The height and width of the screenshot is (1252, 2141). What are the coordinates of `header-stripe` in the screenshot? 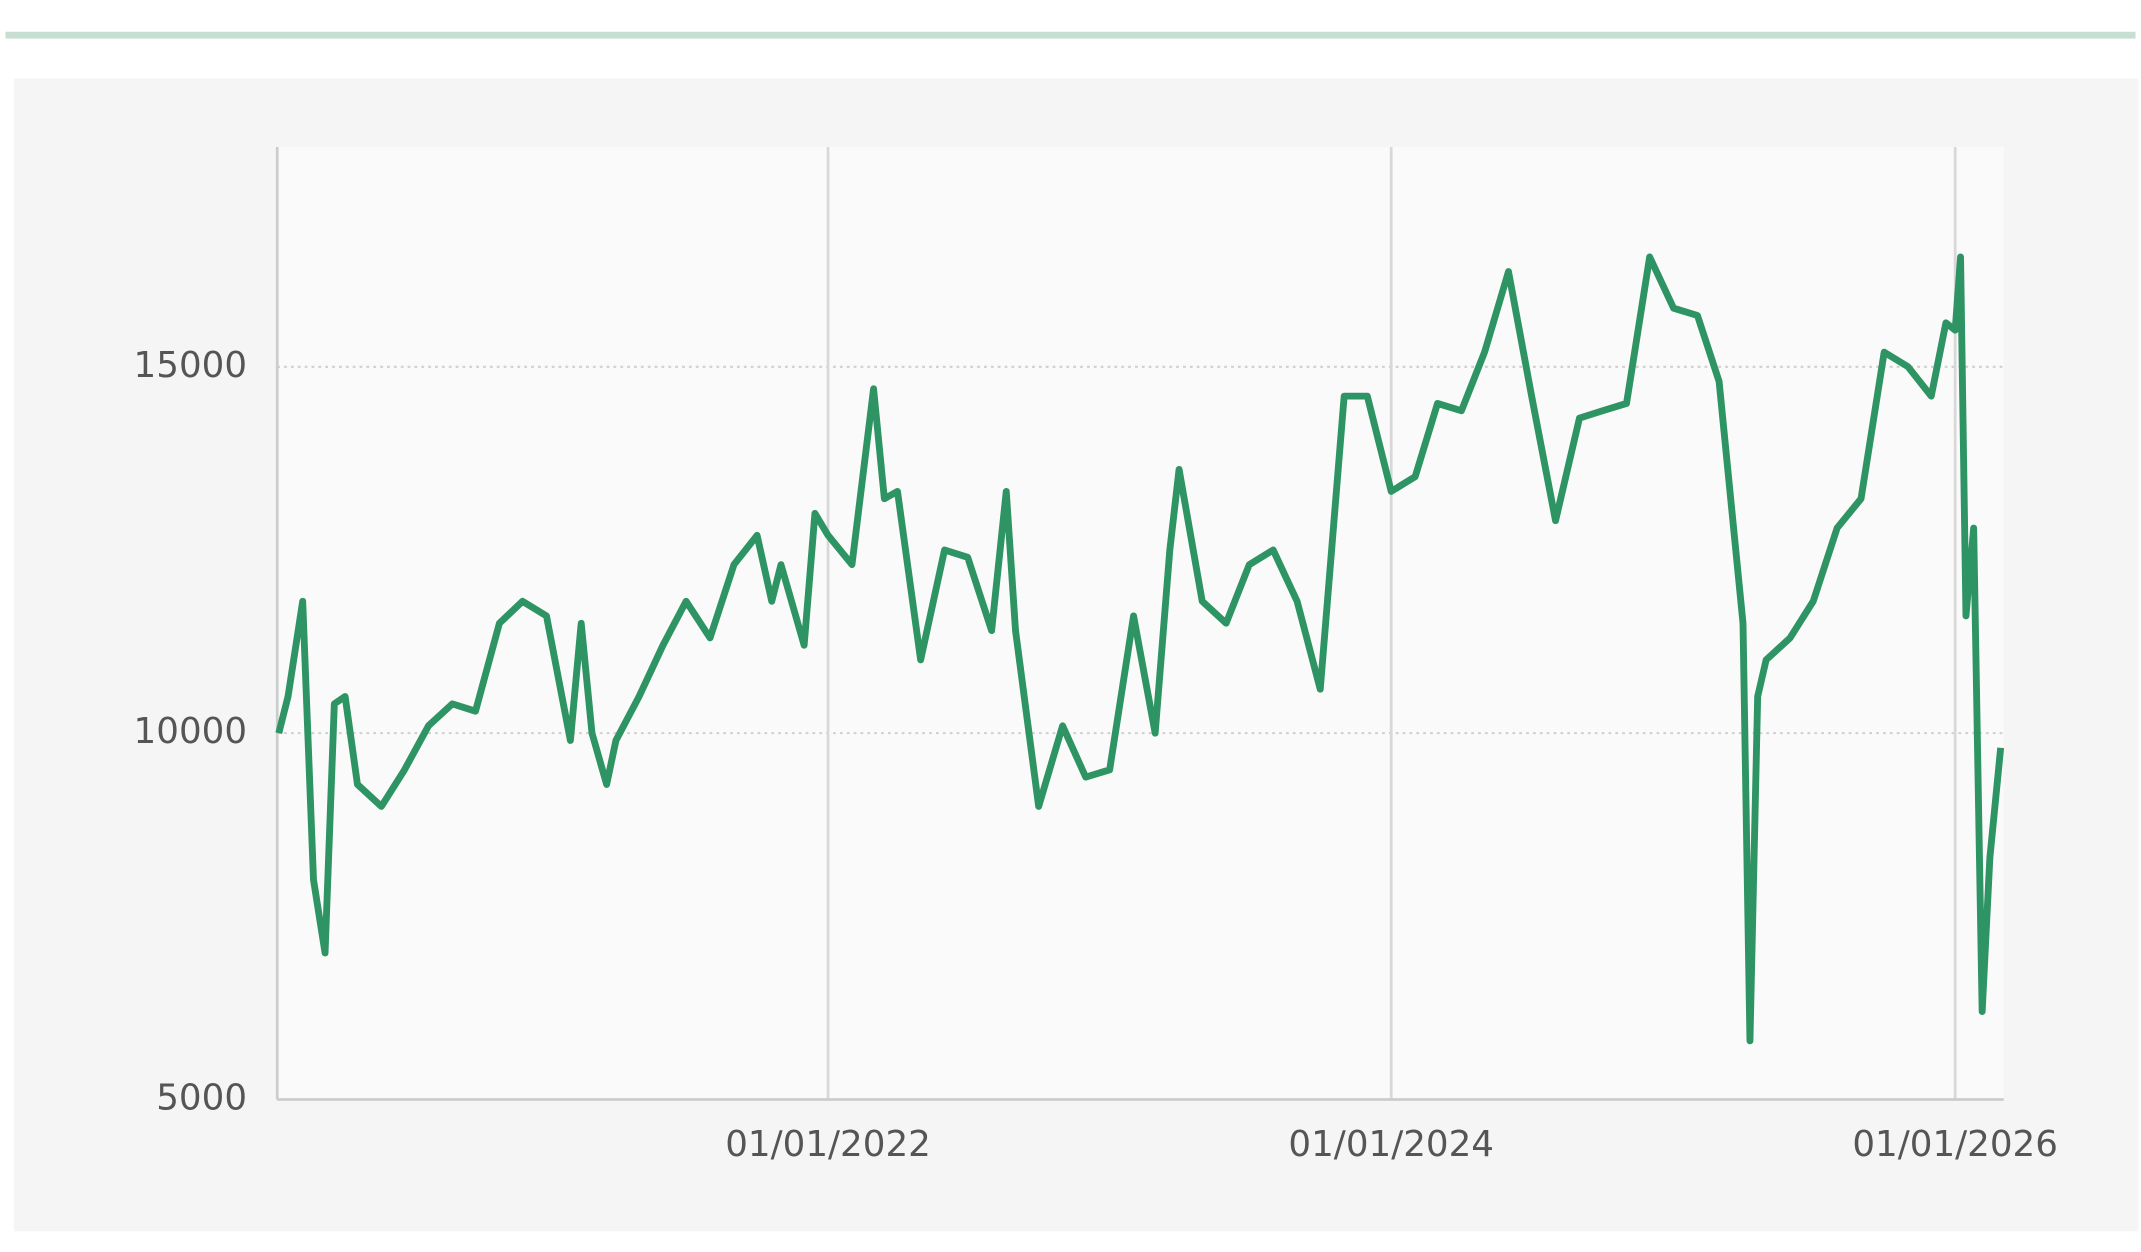 It's located at (1070, 35).